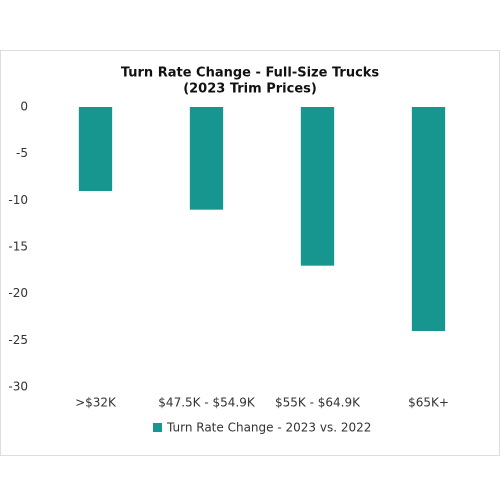  I want to click on x-tick-label: $47.5K - $54.9K, so click(207, 403).